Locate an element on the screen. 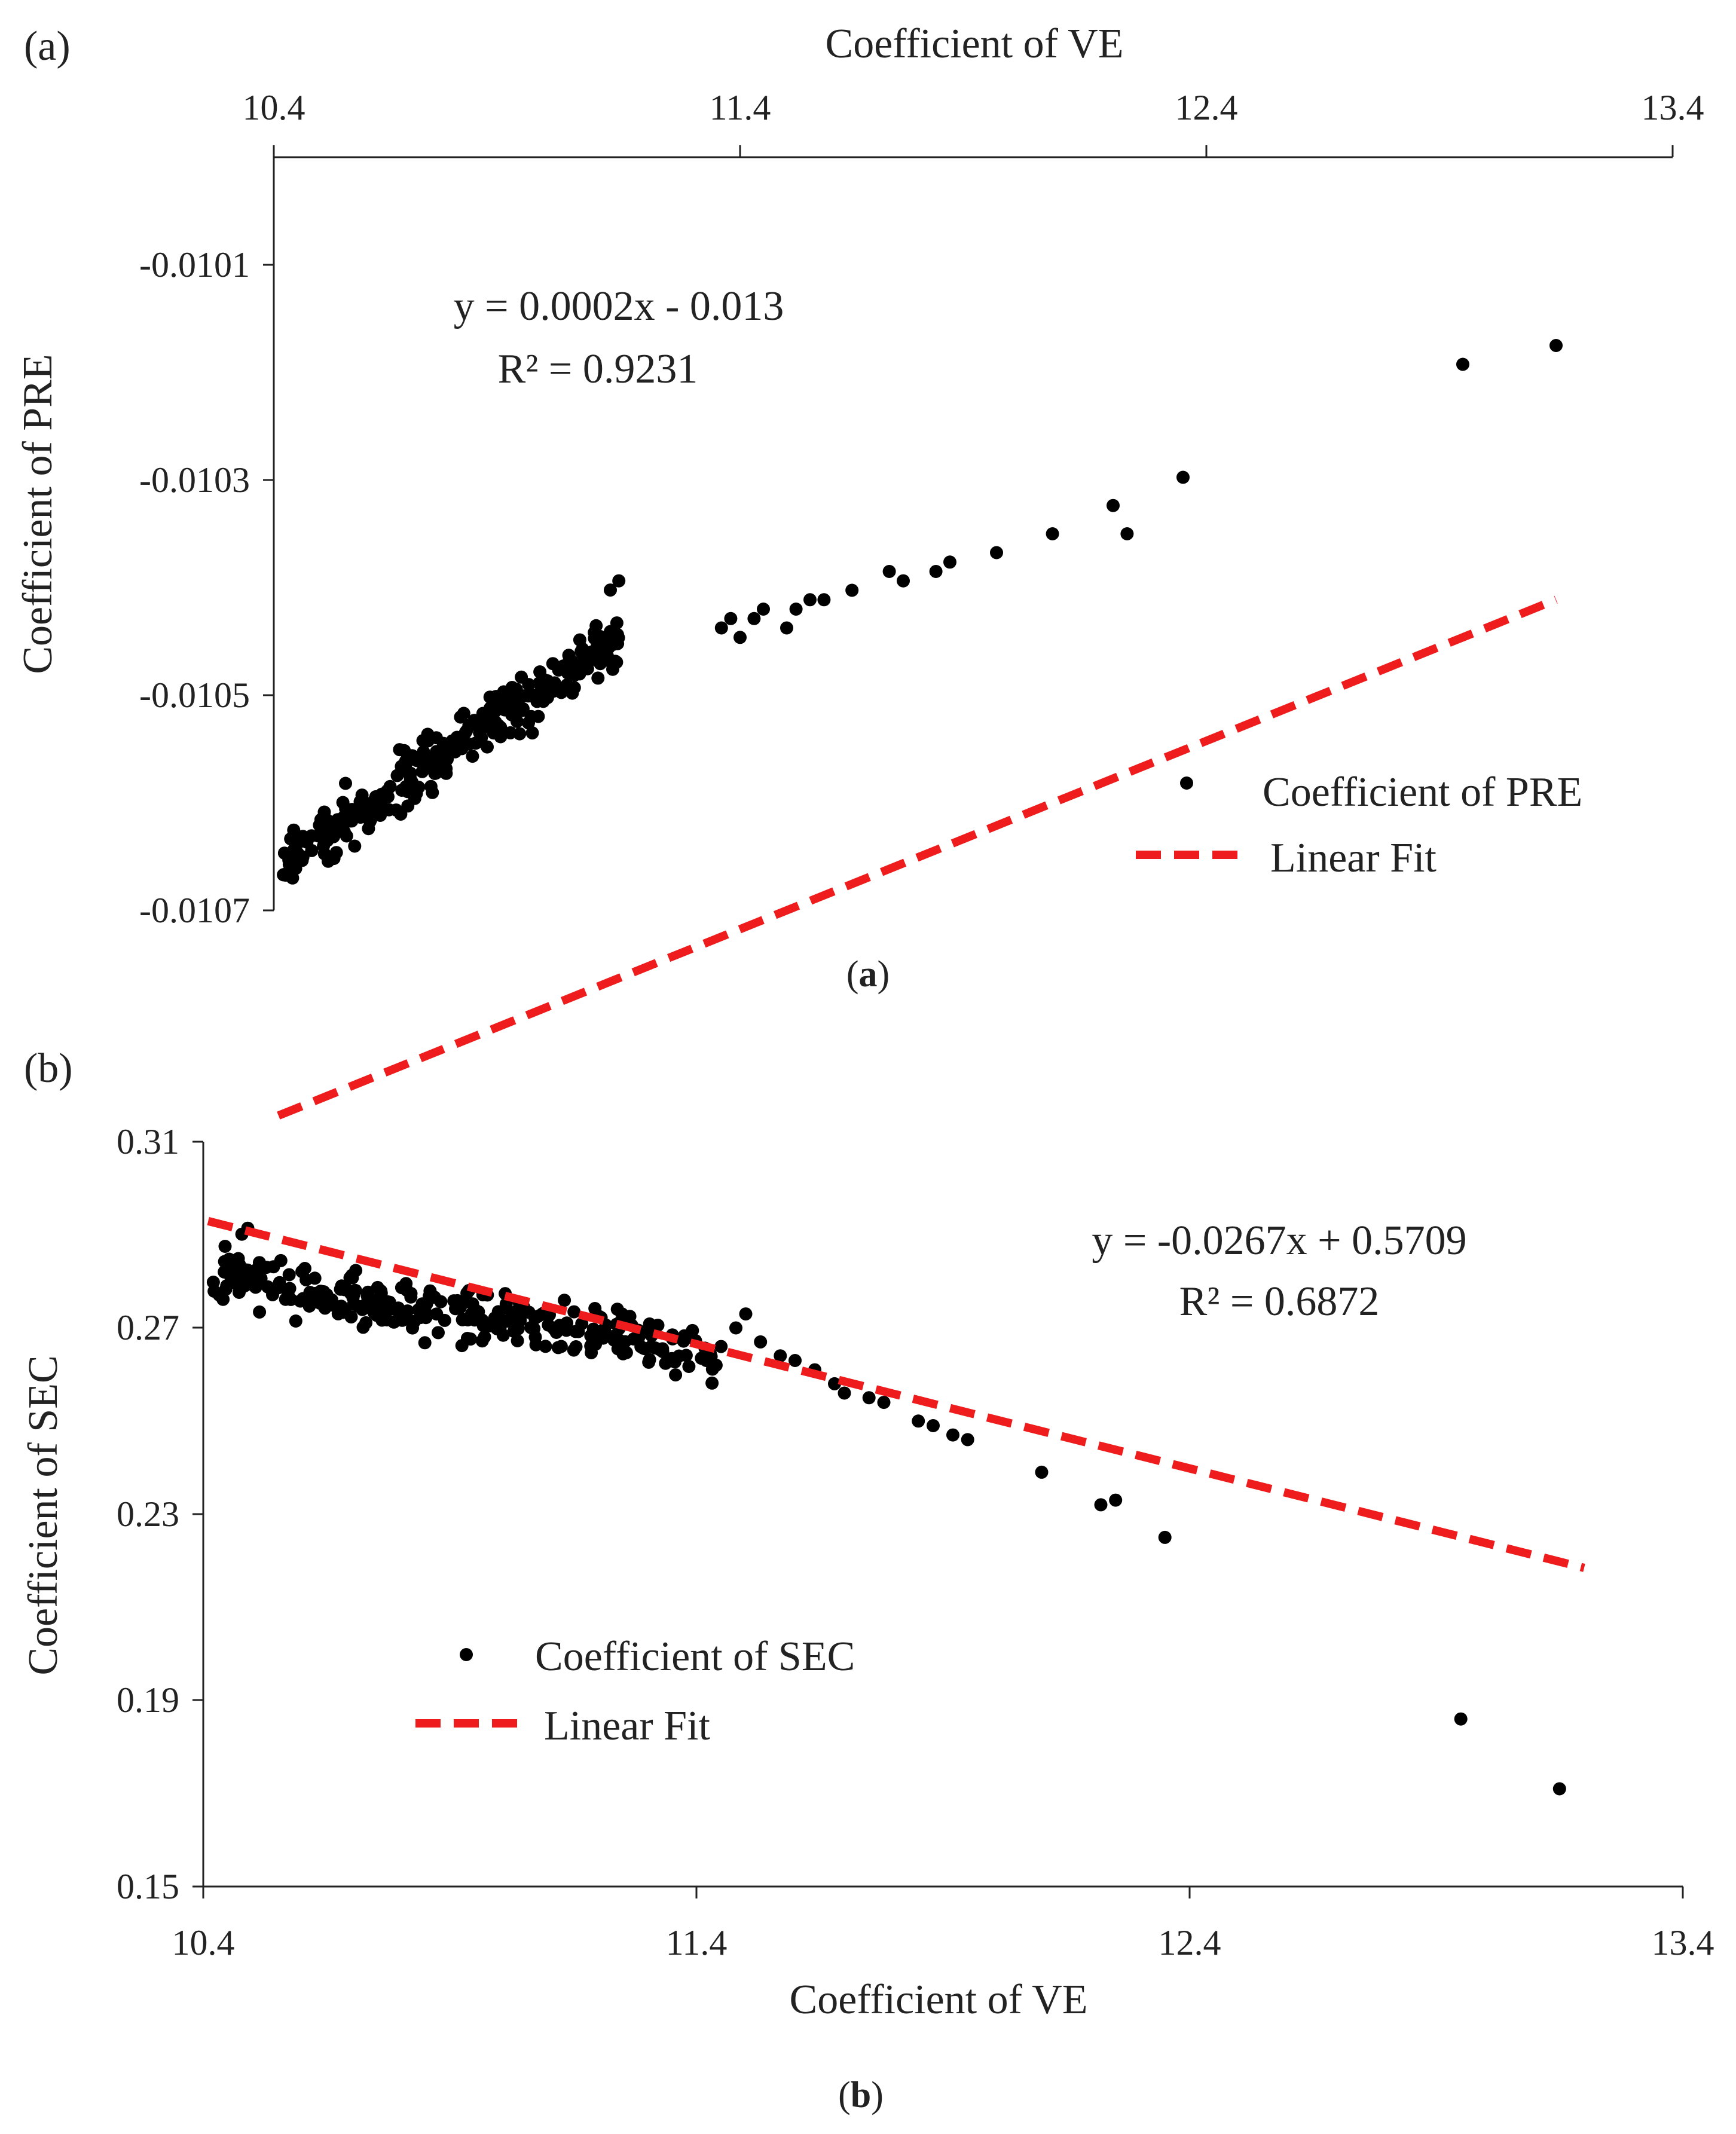 The width and height of the screenshot is (1736, 2134). panel-b-x-tick-label: 12.4 is located at coordinates (1190, 1942).